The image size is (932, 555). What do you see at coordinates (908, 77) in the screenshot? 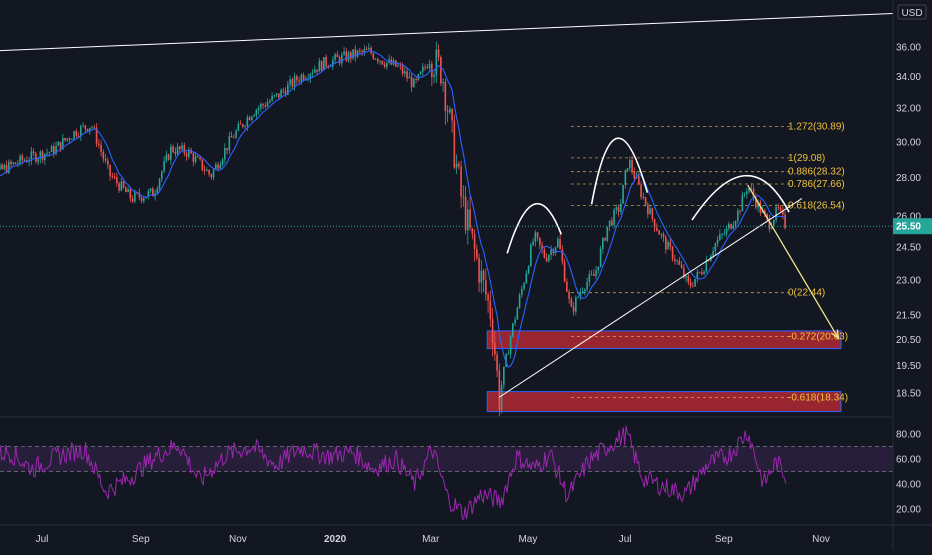
I see `price-tick-label: 34.00` at bounding box center [908, 77].